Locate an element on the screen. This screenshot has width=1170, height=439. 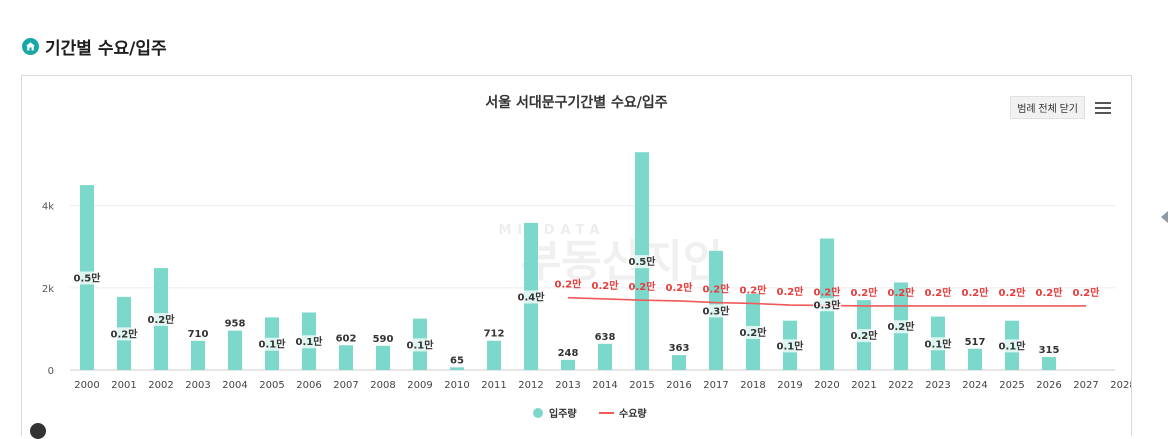
x-tick-label: 2014 is located at coordinates (604, 385).